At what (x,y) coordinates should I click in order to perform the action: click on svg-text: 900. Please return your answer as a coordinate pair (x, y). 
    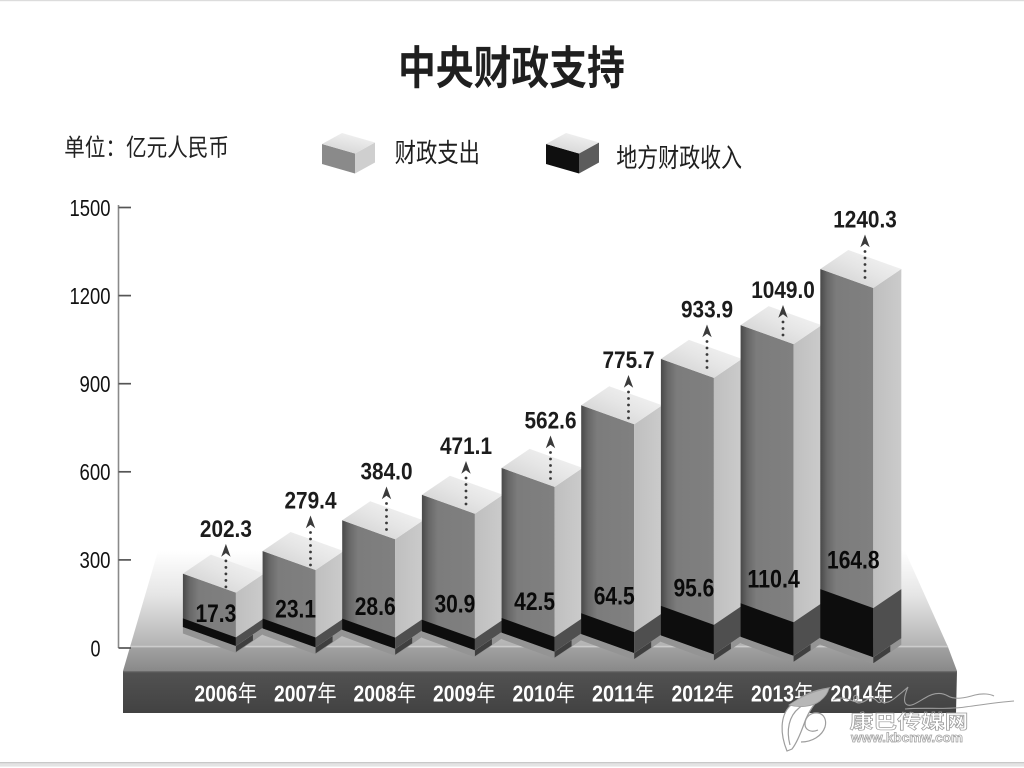
    Looking at the image, I should click on (95, 384).